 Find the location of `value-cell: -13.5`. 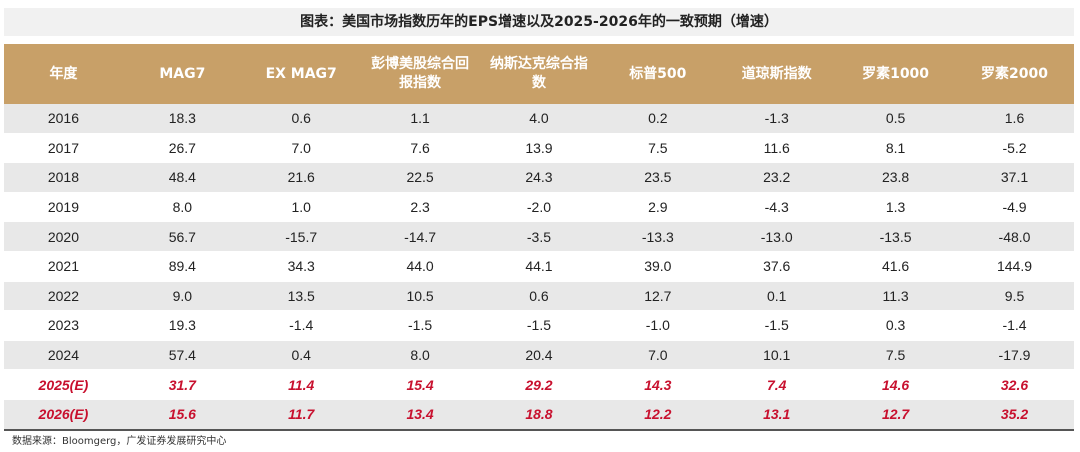

value-cell: -13.5 is located at coordinates (895, 236).